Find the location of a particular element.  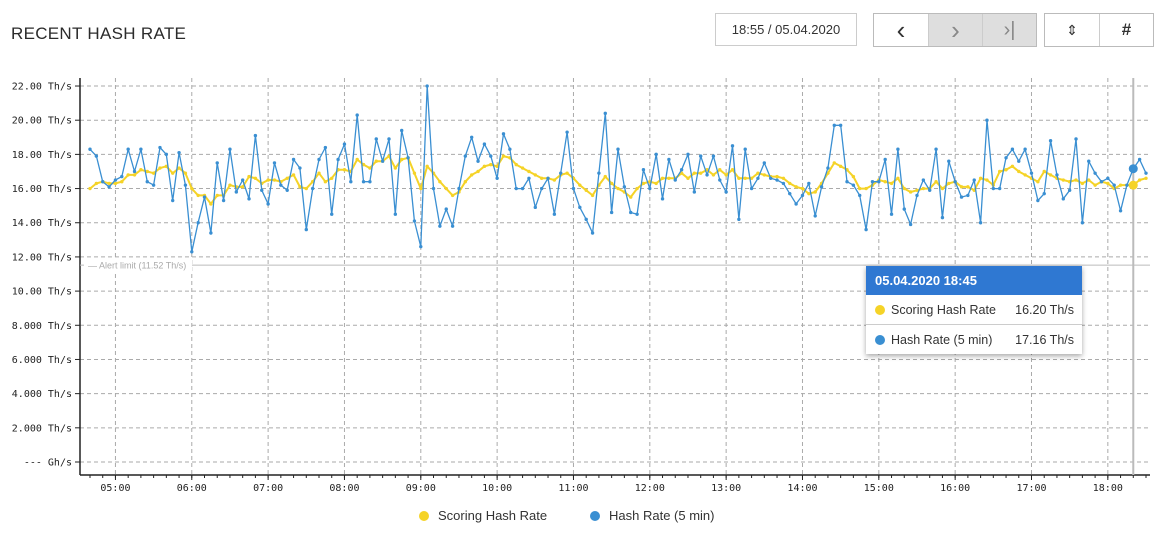

page-title: RECENT HASH RATE is located at coordinates (99, 33).